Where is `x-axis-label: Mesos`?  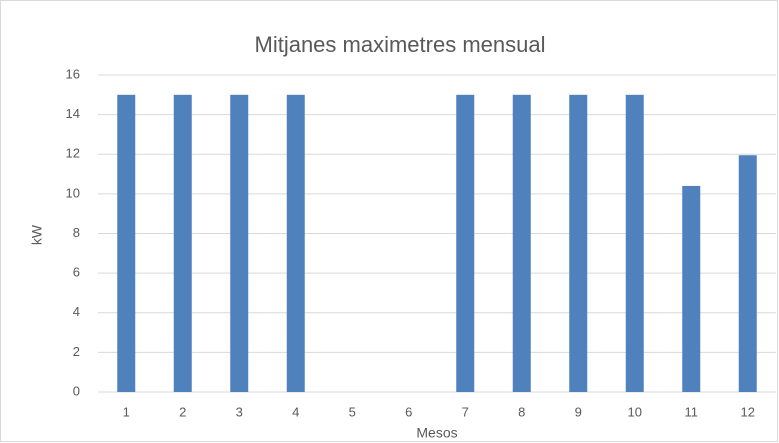 x-axis-label: Mesos is located at coordinates (436, 433).